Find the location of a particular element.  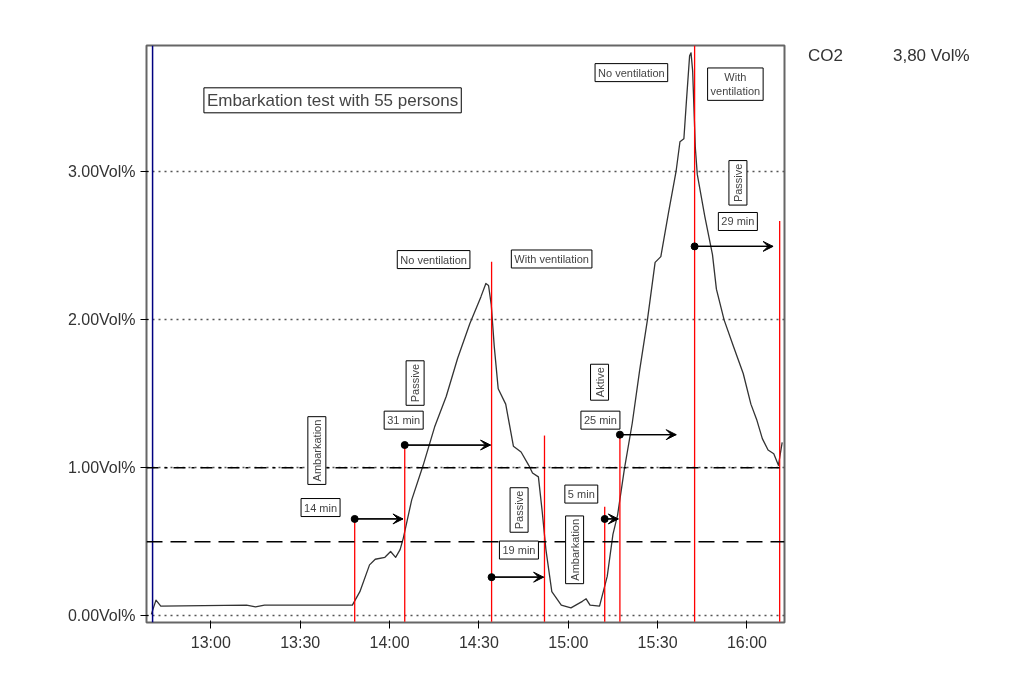

x-tick-label: 15:30 is located at coordinates (657, 642).